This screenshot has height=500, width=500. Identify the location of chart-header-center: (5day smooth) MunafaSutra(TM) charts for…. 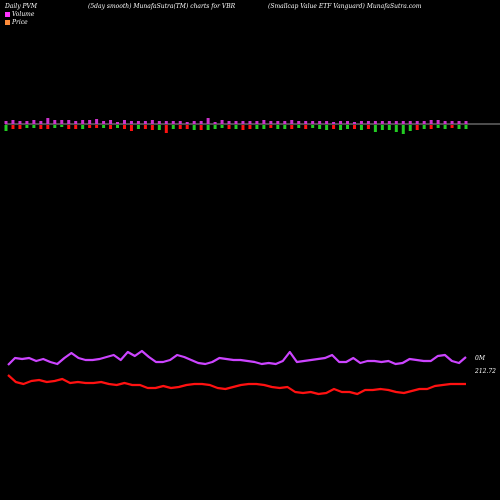
(162, 6).